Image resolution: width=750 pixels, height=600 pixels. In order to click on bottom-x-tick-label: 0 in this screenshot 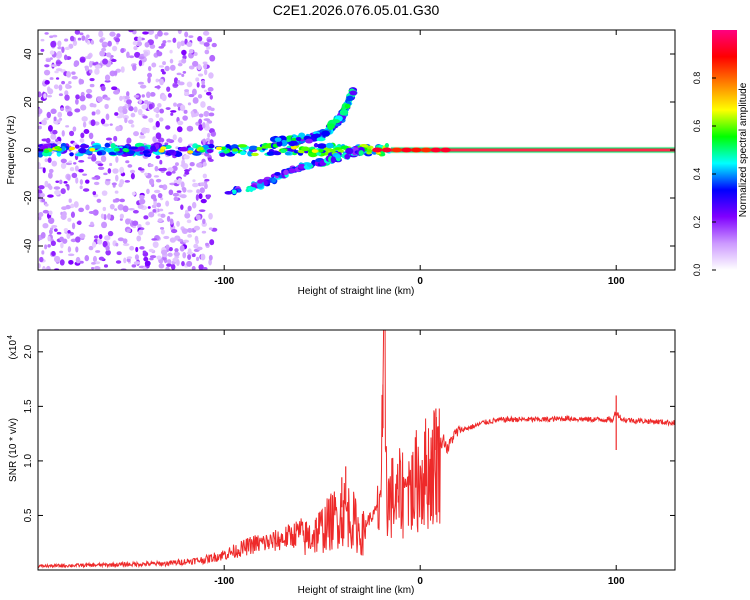, I will do `click(420, 581)`.